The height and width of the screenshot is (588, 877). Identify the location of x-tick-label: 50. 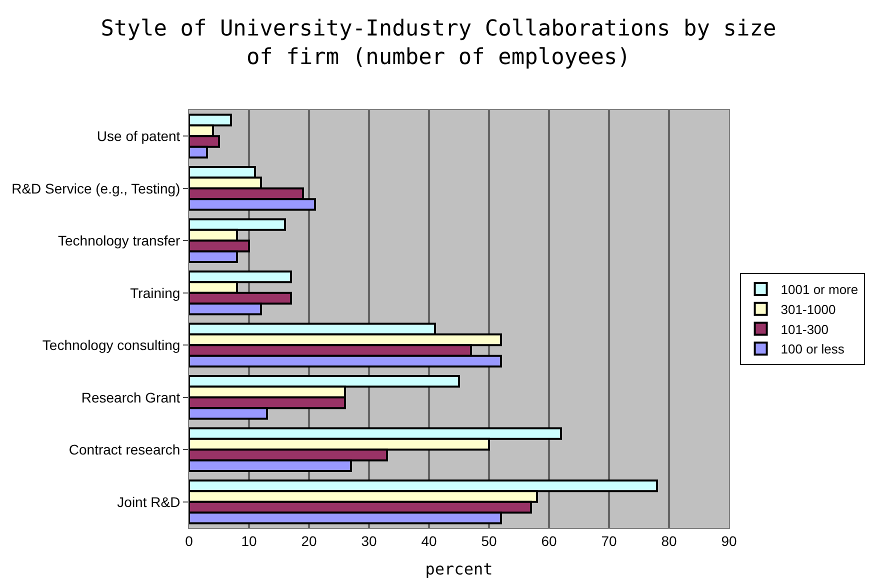
(489, 540).